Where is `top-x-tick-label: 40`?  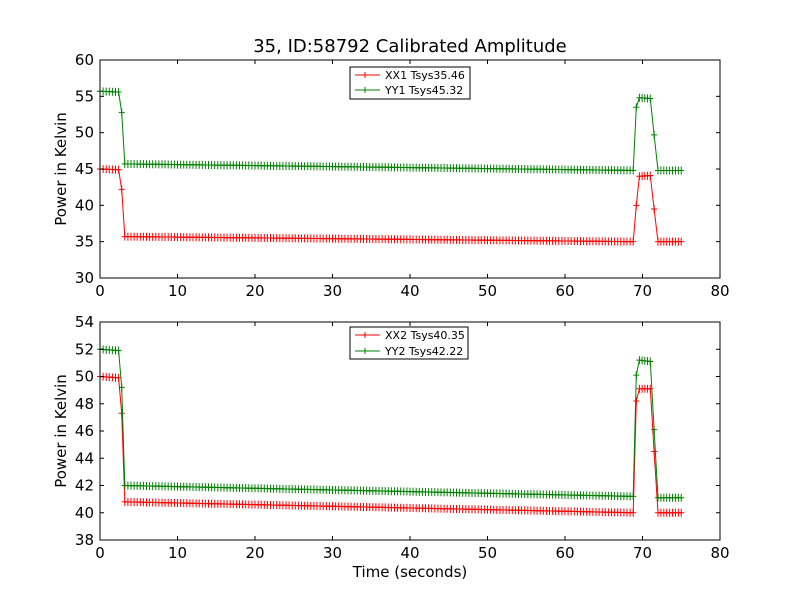
top-x-tick-label: 40 is located at coordinates (409, 291).